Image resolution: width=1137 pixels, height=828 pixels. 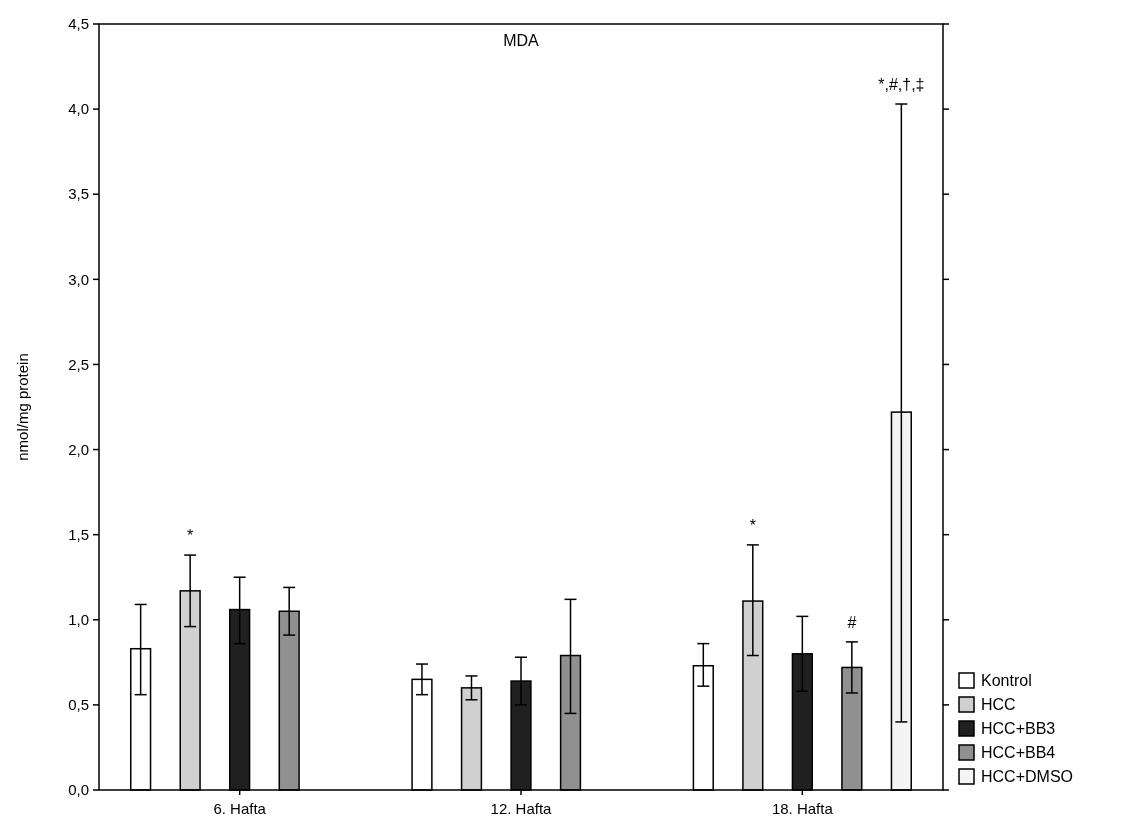 I want to click on legend-label: HCC+BB3, so click(x=1018, y=728).